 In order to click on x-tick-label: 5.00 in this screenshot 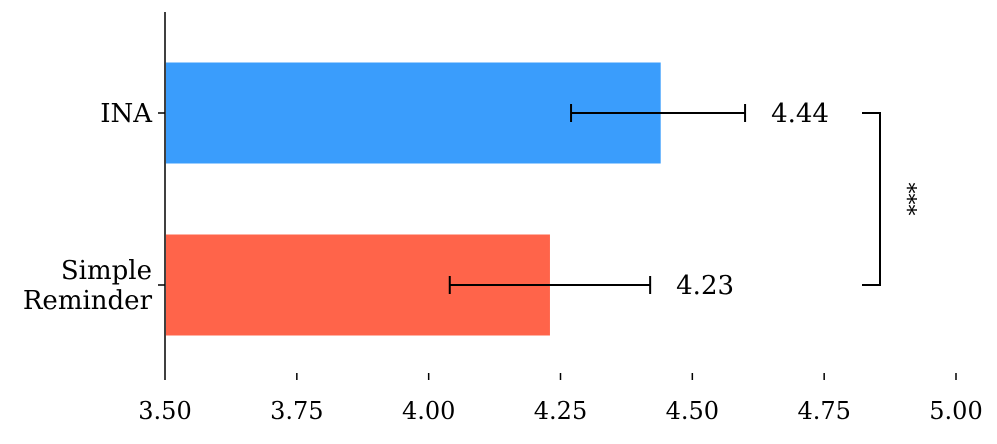, I will do `click(955, 411)`.